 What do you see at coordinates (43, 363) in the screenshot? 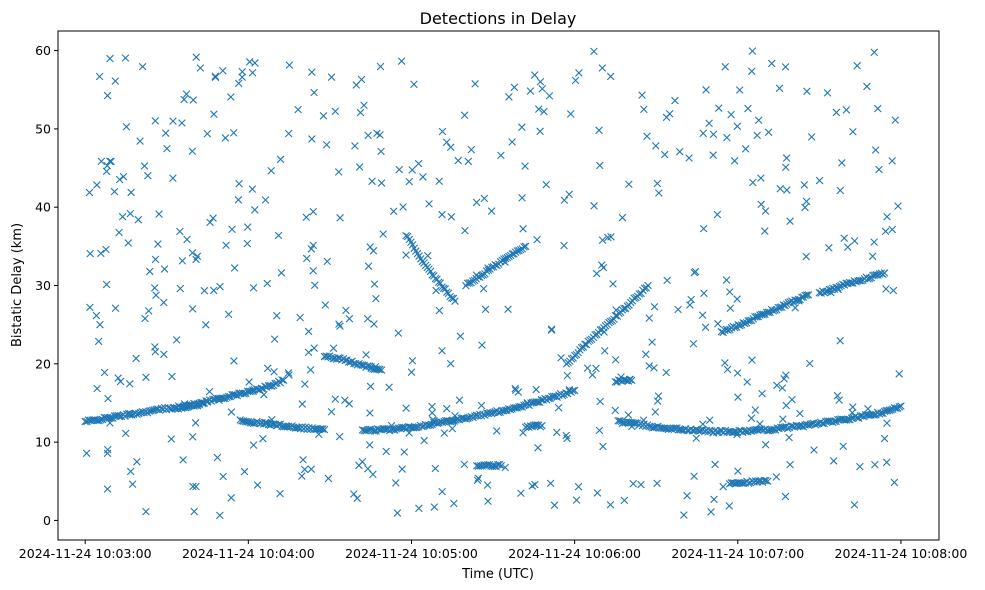
I see `y-tick-label: 20` at bounding box center [43, 363].